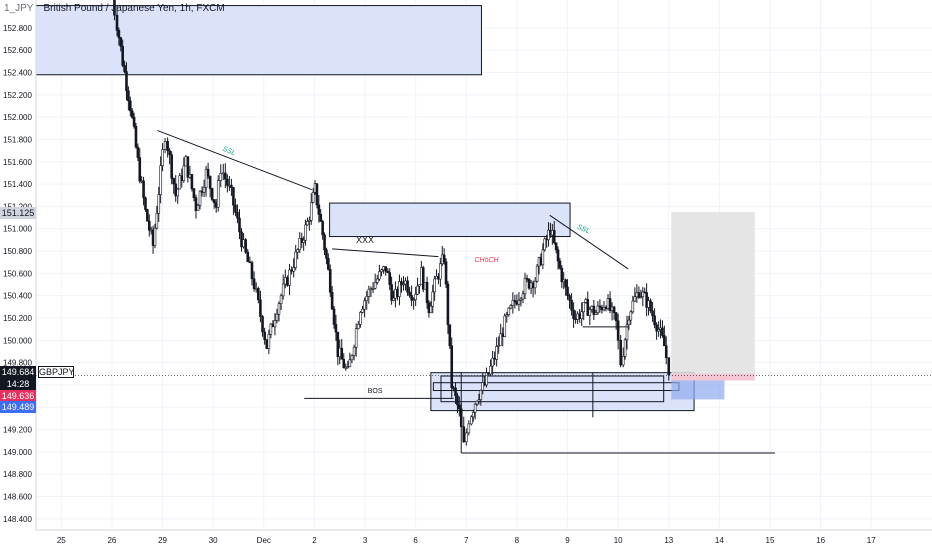  What do you see at coordinates (162, 540) in the screenshot?
I see `x-tick-label: 29` at bounding box center [162, 540].